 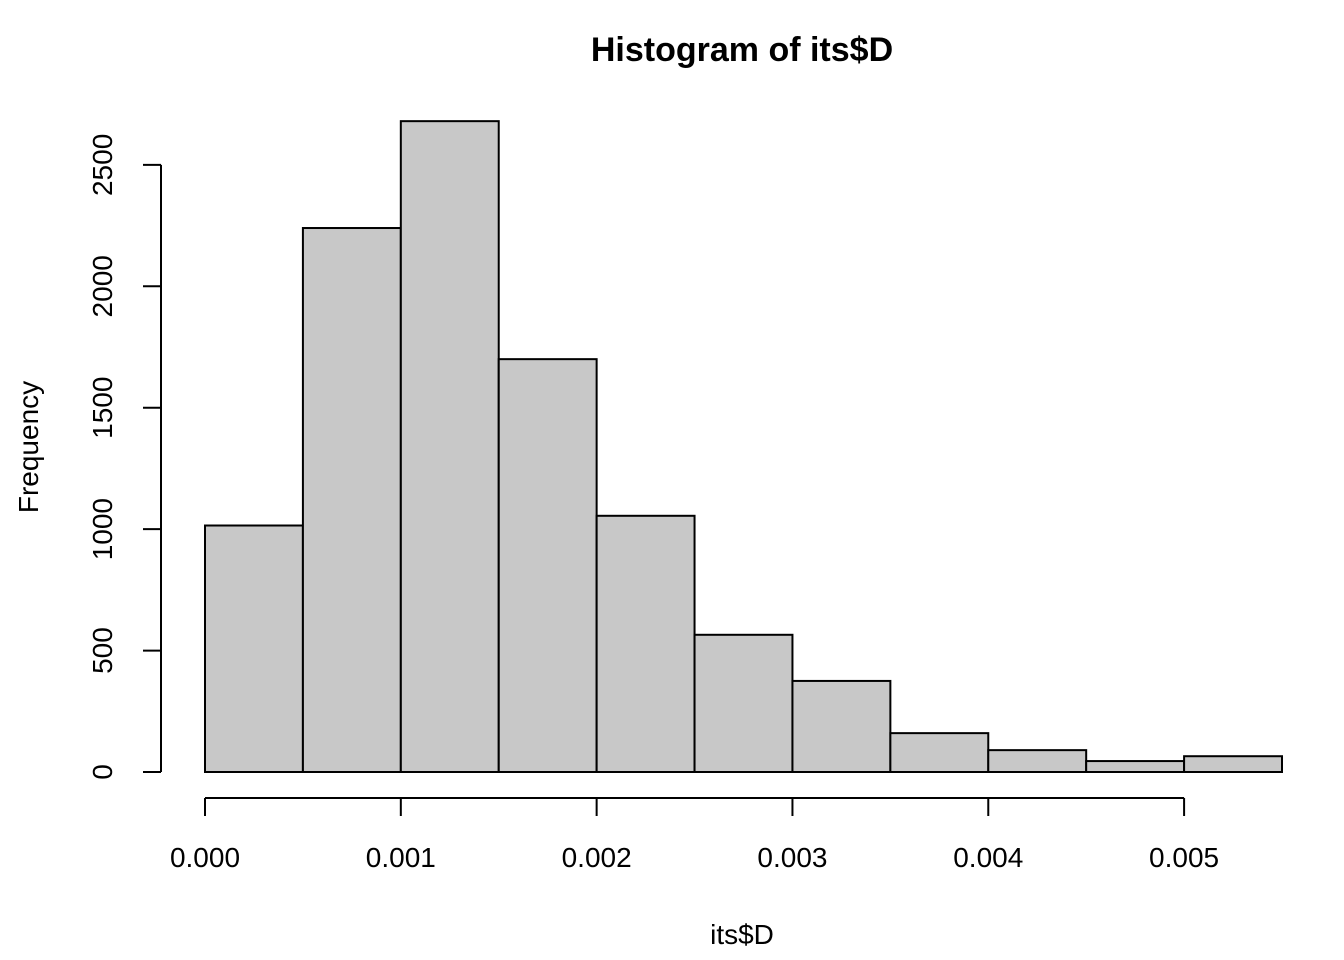 What do you see at coordinates (205, 857) in the screenshot?
I see `x-tick-label: 0.000` at bounding box center [205, 857].